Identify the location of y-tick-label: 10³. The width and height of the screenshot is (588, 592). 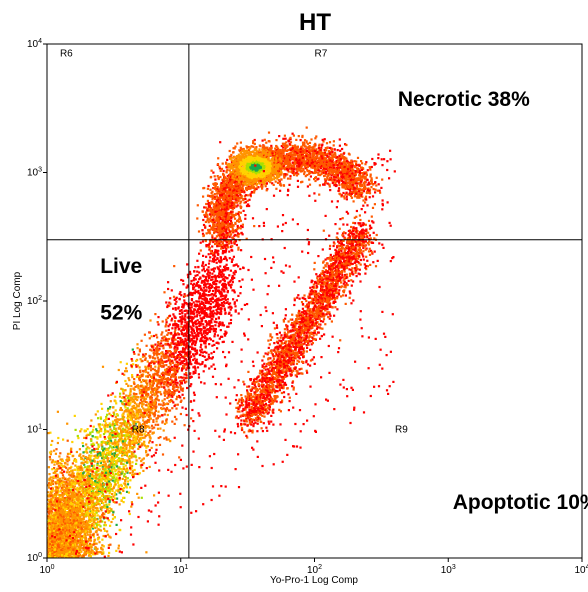
(34, 173).